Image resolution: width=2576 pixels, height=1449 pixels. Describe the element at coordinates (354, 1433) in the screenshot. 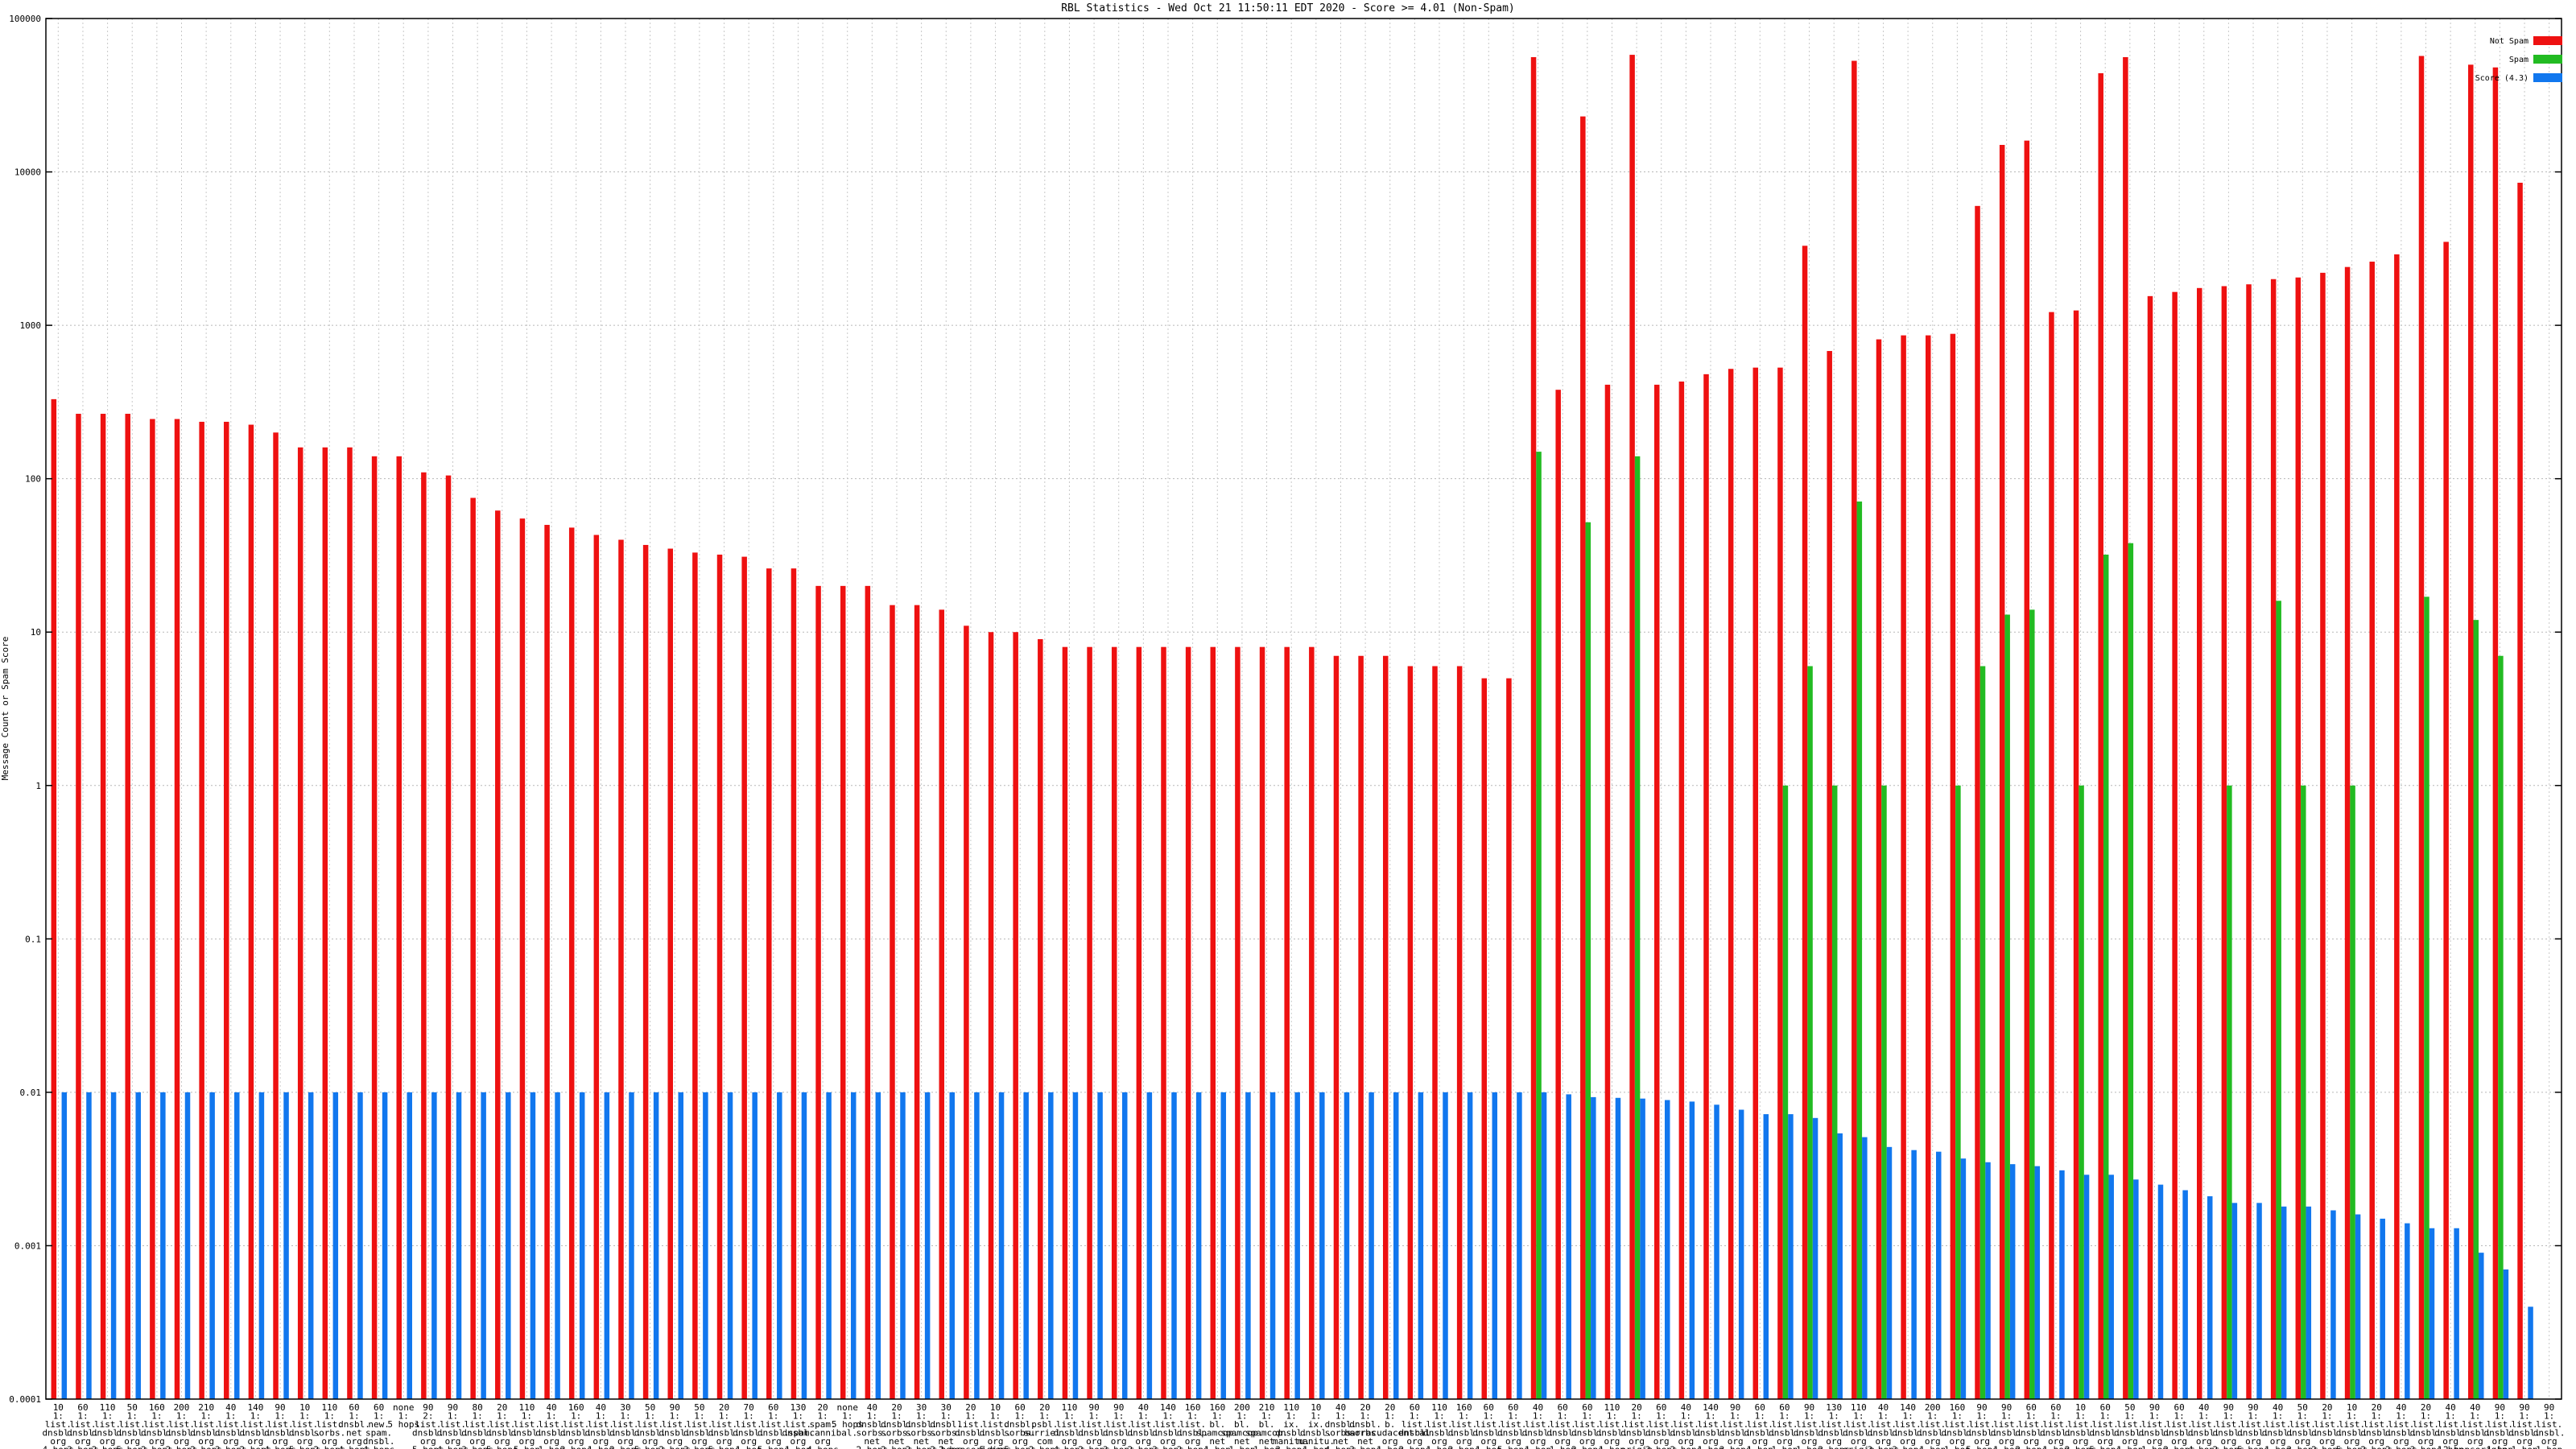

I see `x-tick-label: net` at that location.